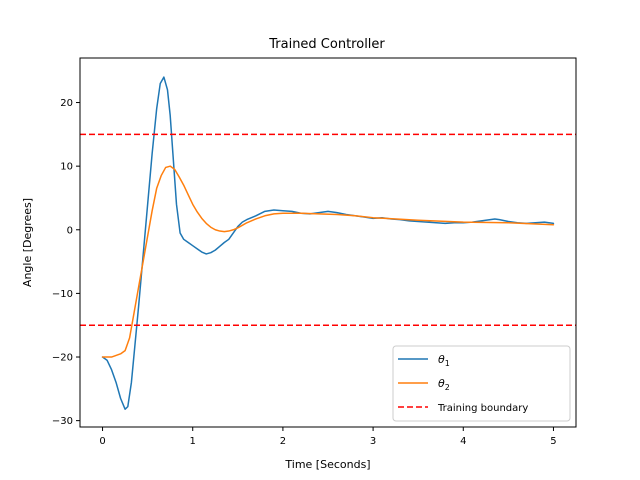  Describe the element at coordinates (102, 441) in the screenshot. I see `x-tick-label: 0` at that location.